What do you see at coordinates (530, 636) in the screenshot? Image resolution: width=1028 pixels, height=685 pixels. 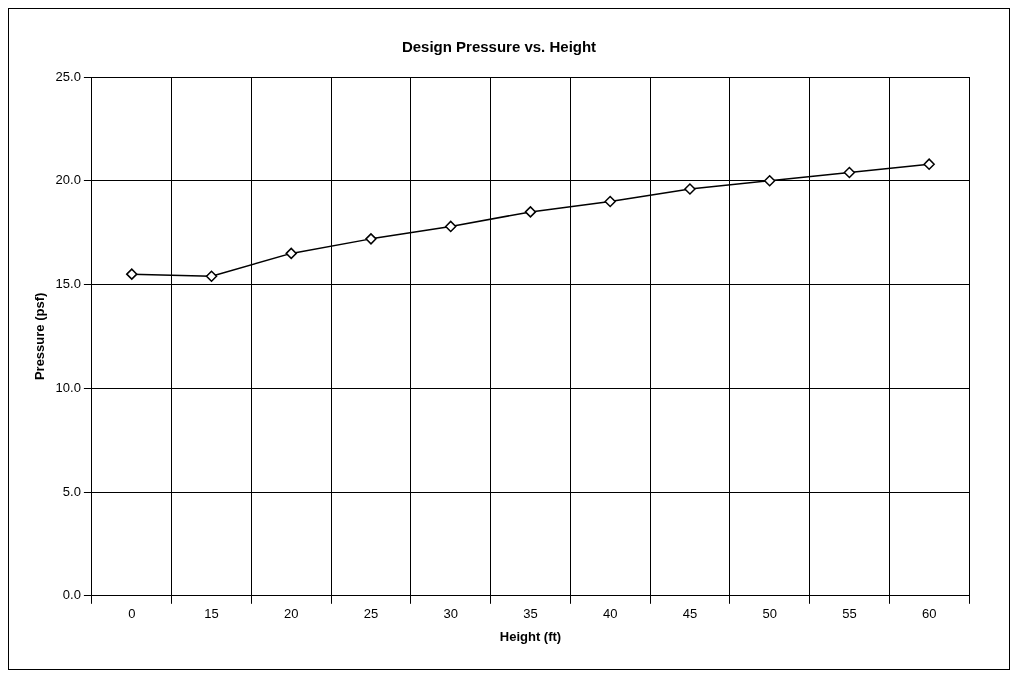 I see `x-axis-title: Height (ft)` at bounding box center [530, 636].